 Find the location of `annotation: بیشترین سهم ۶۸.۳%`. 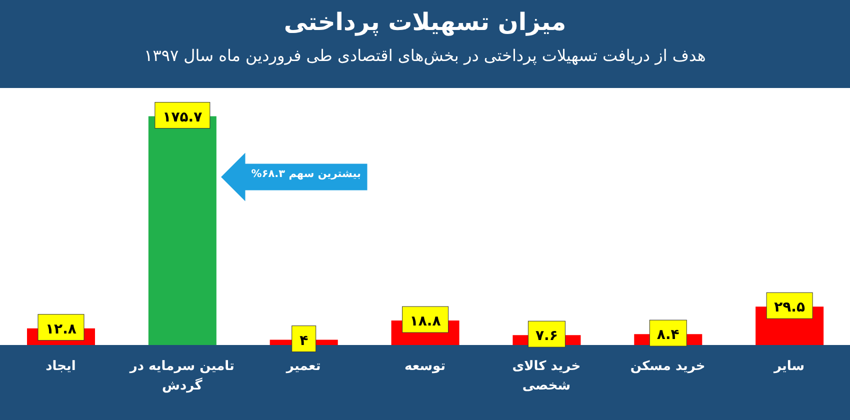

annotation: بیشترین سهم ۶۸.۳% is located at coordinates (306, 174).